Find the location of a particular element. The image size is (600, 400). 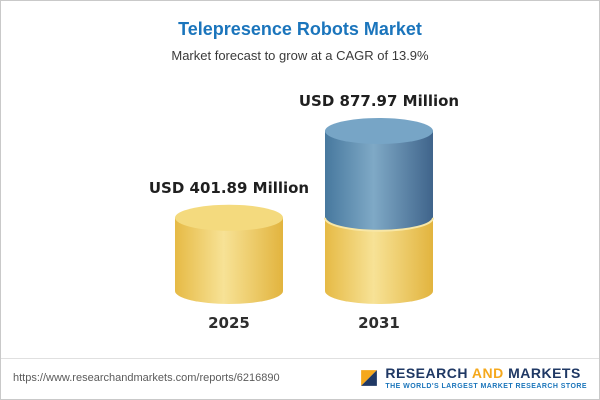

page-title: Telepresence Robots Market is located at coordinates (300, 29).